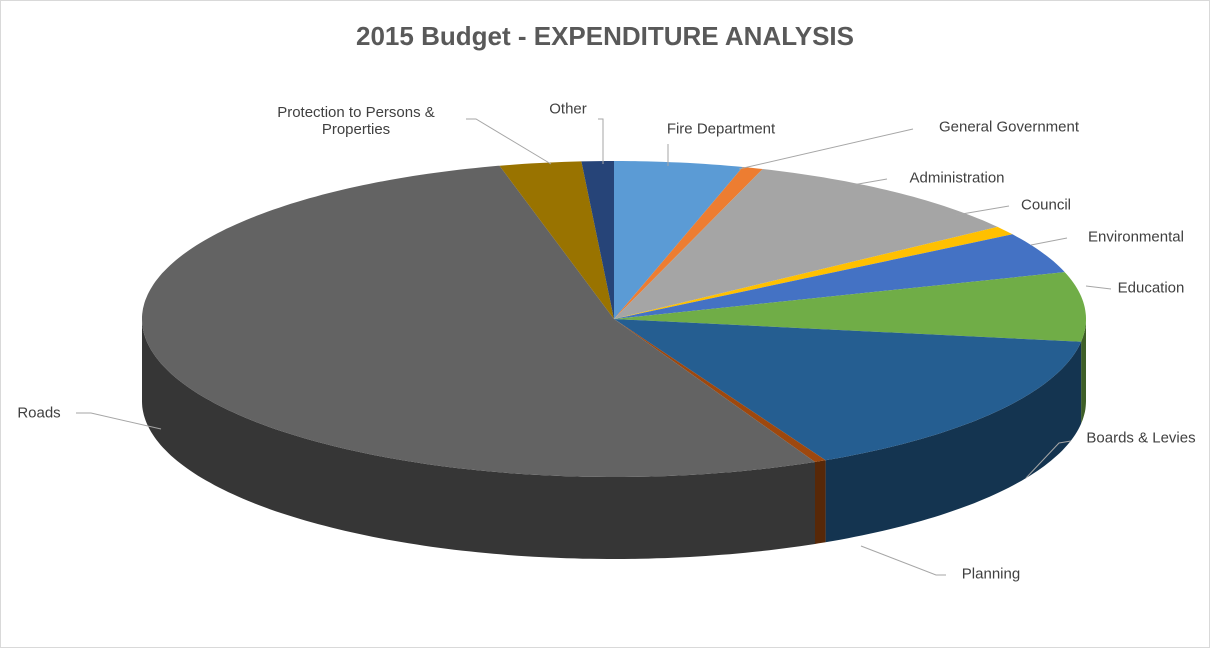 The height and width of the screenshot is (648, 1210). Describe the element at coordinates (39, 413) in the screenshot. I see `slice-label: Roads` at that location.